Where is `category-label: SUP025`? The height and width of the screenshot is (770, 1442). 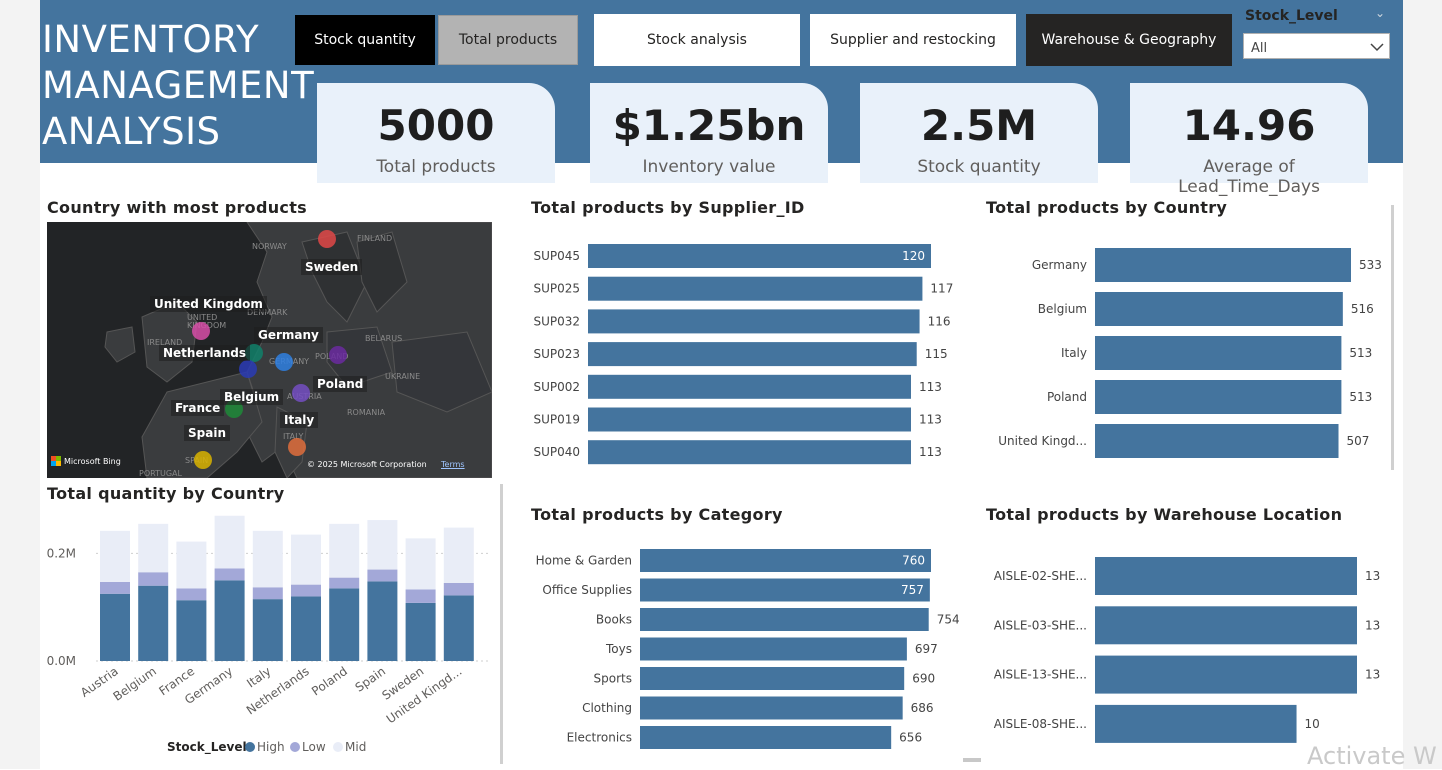
category-label: SUP025 is located at coordinates (556, 289).